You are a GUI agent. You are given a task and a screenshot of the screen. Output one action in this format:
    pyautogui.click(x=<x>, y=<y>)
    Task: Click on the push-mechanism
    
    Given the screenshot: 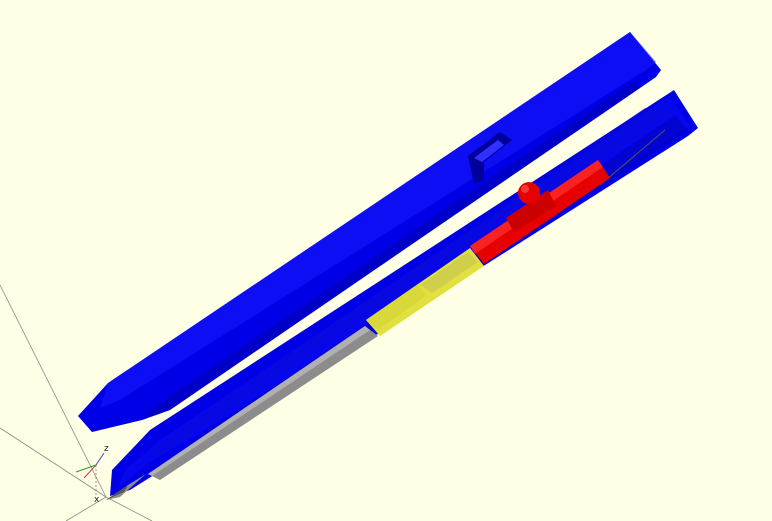 What is the action you would take?
    pyautogui.click(x=540, y=212)
    